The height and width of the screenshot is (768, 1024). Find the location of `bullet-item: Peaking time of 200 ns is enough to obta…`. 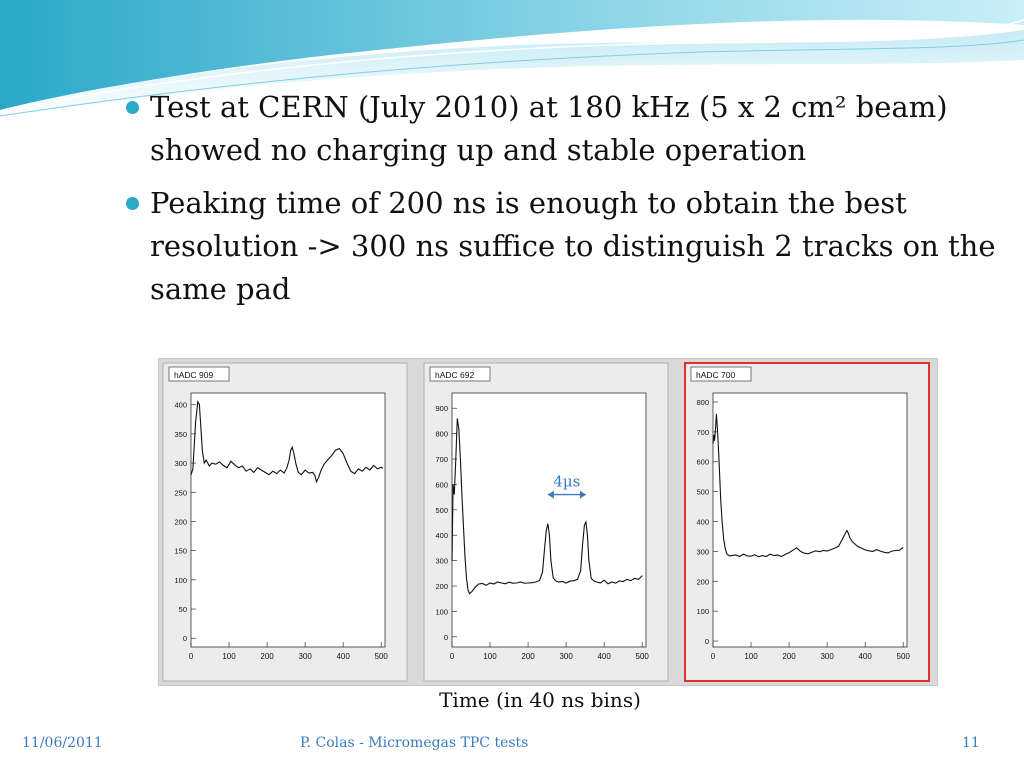

bullet-item: Peaking time of 200 ns is enough to obta… is located at coordinates (562, 246).